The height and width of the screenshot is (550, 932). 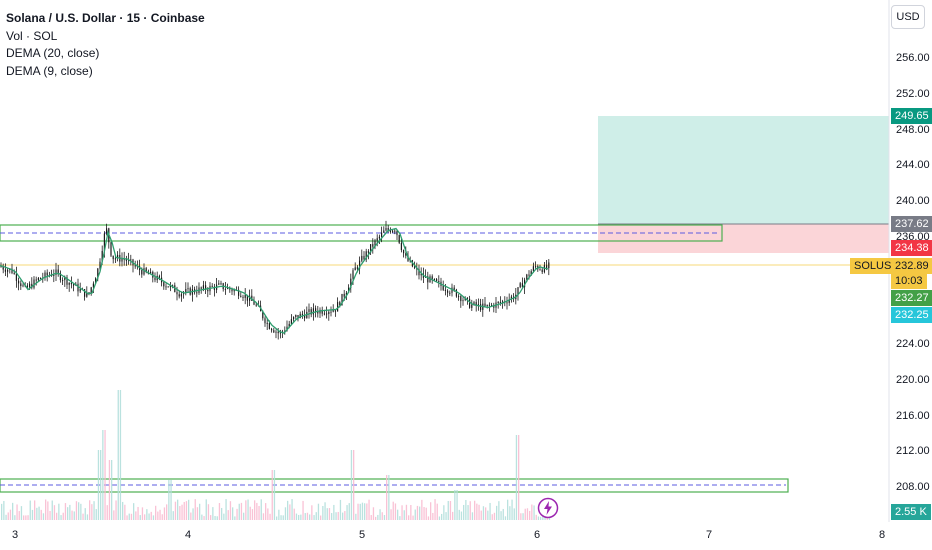 What do you see at coordinates (49, 70) in the screenshot?
I see `dema9-indicator-label: DEMA (9, close)` at bounding box center [49, 70].